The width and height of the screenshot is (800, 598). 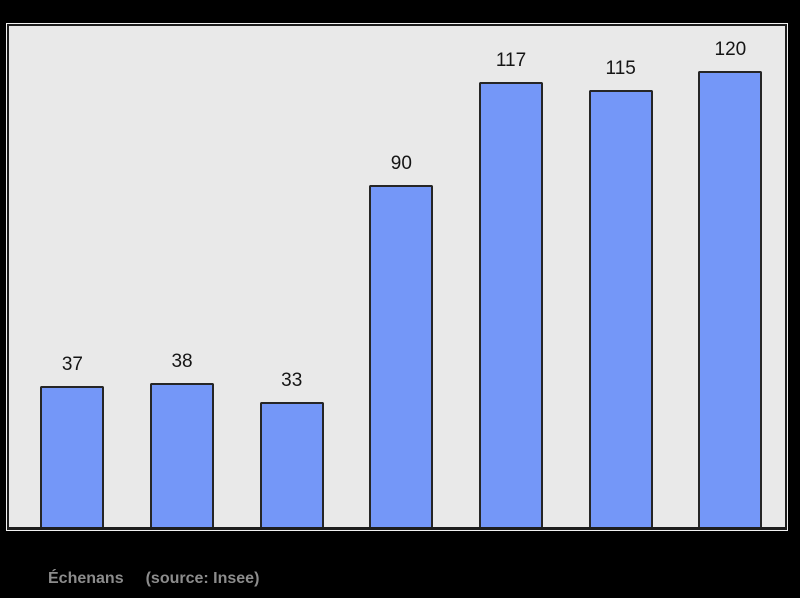 I want to click on bar-value-label: 117, so click(x=511, y=60).